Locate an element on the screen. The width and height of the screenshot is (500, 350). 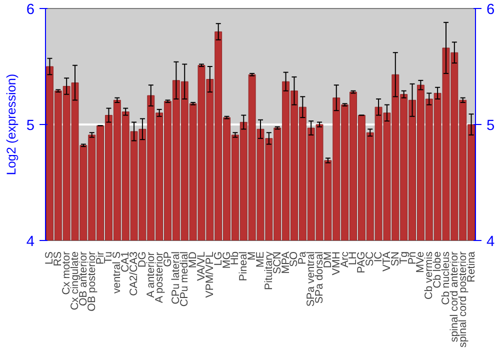
y-tick-label: 4 is located at coordinates (30, 242).